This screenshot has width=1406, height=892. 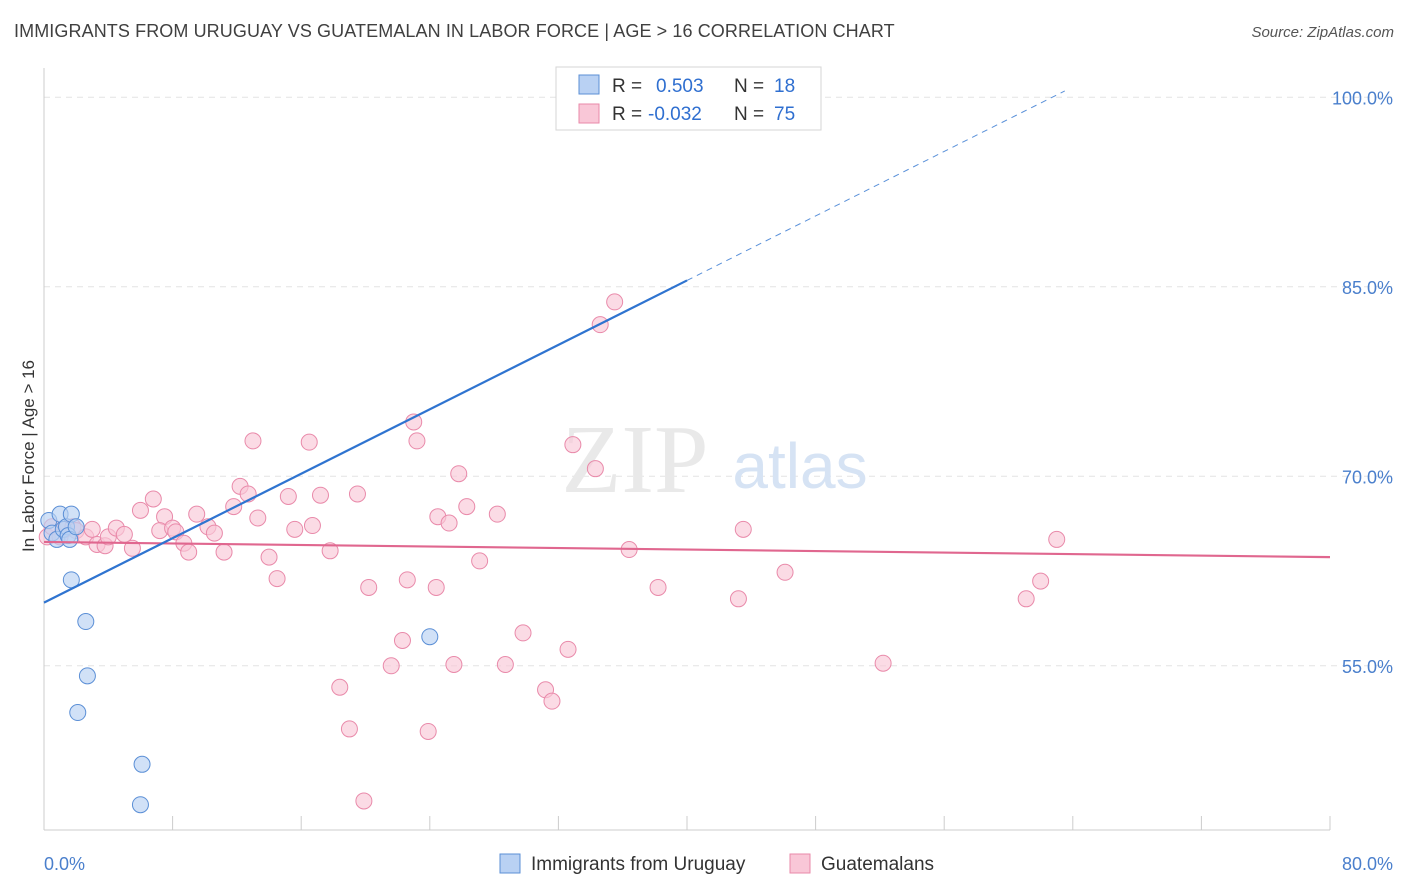 I want to click on stats-swatch-pink, so click(x=589, y=113).